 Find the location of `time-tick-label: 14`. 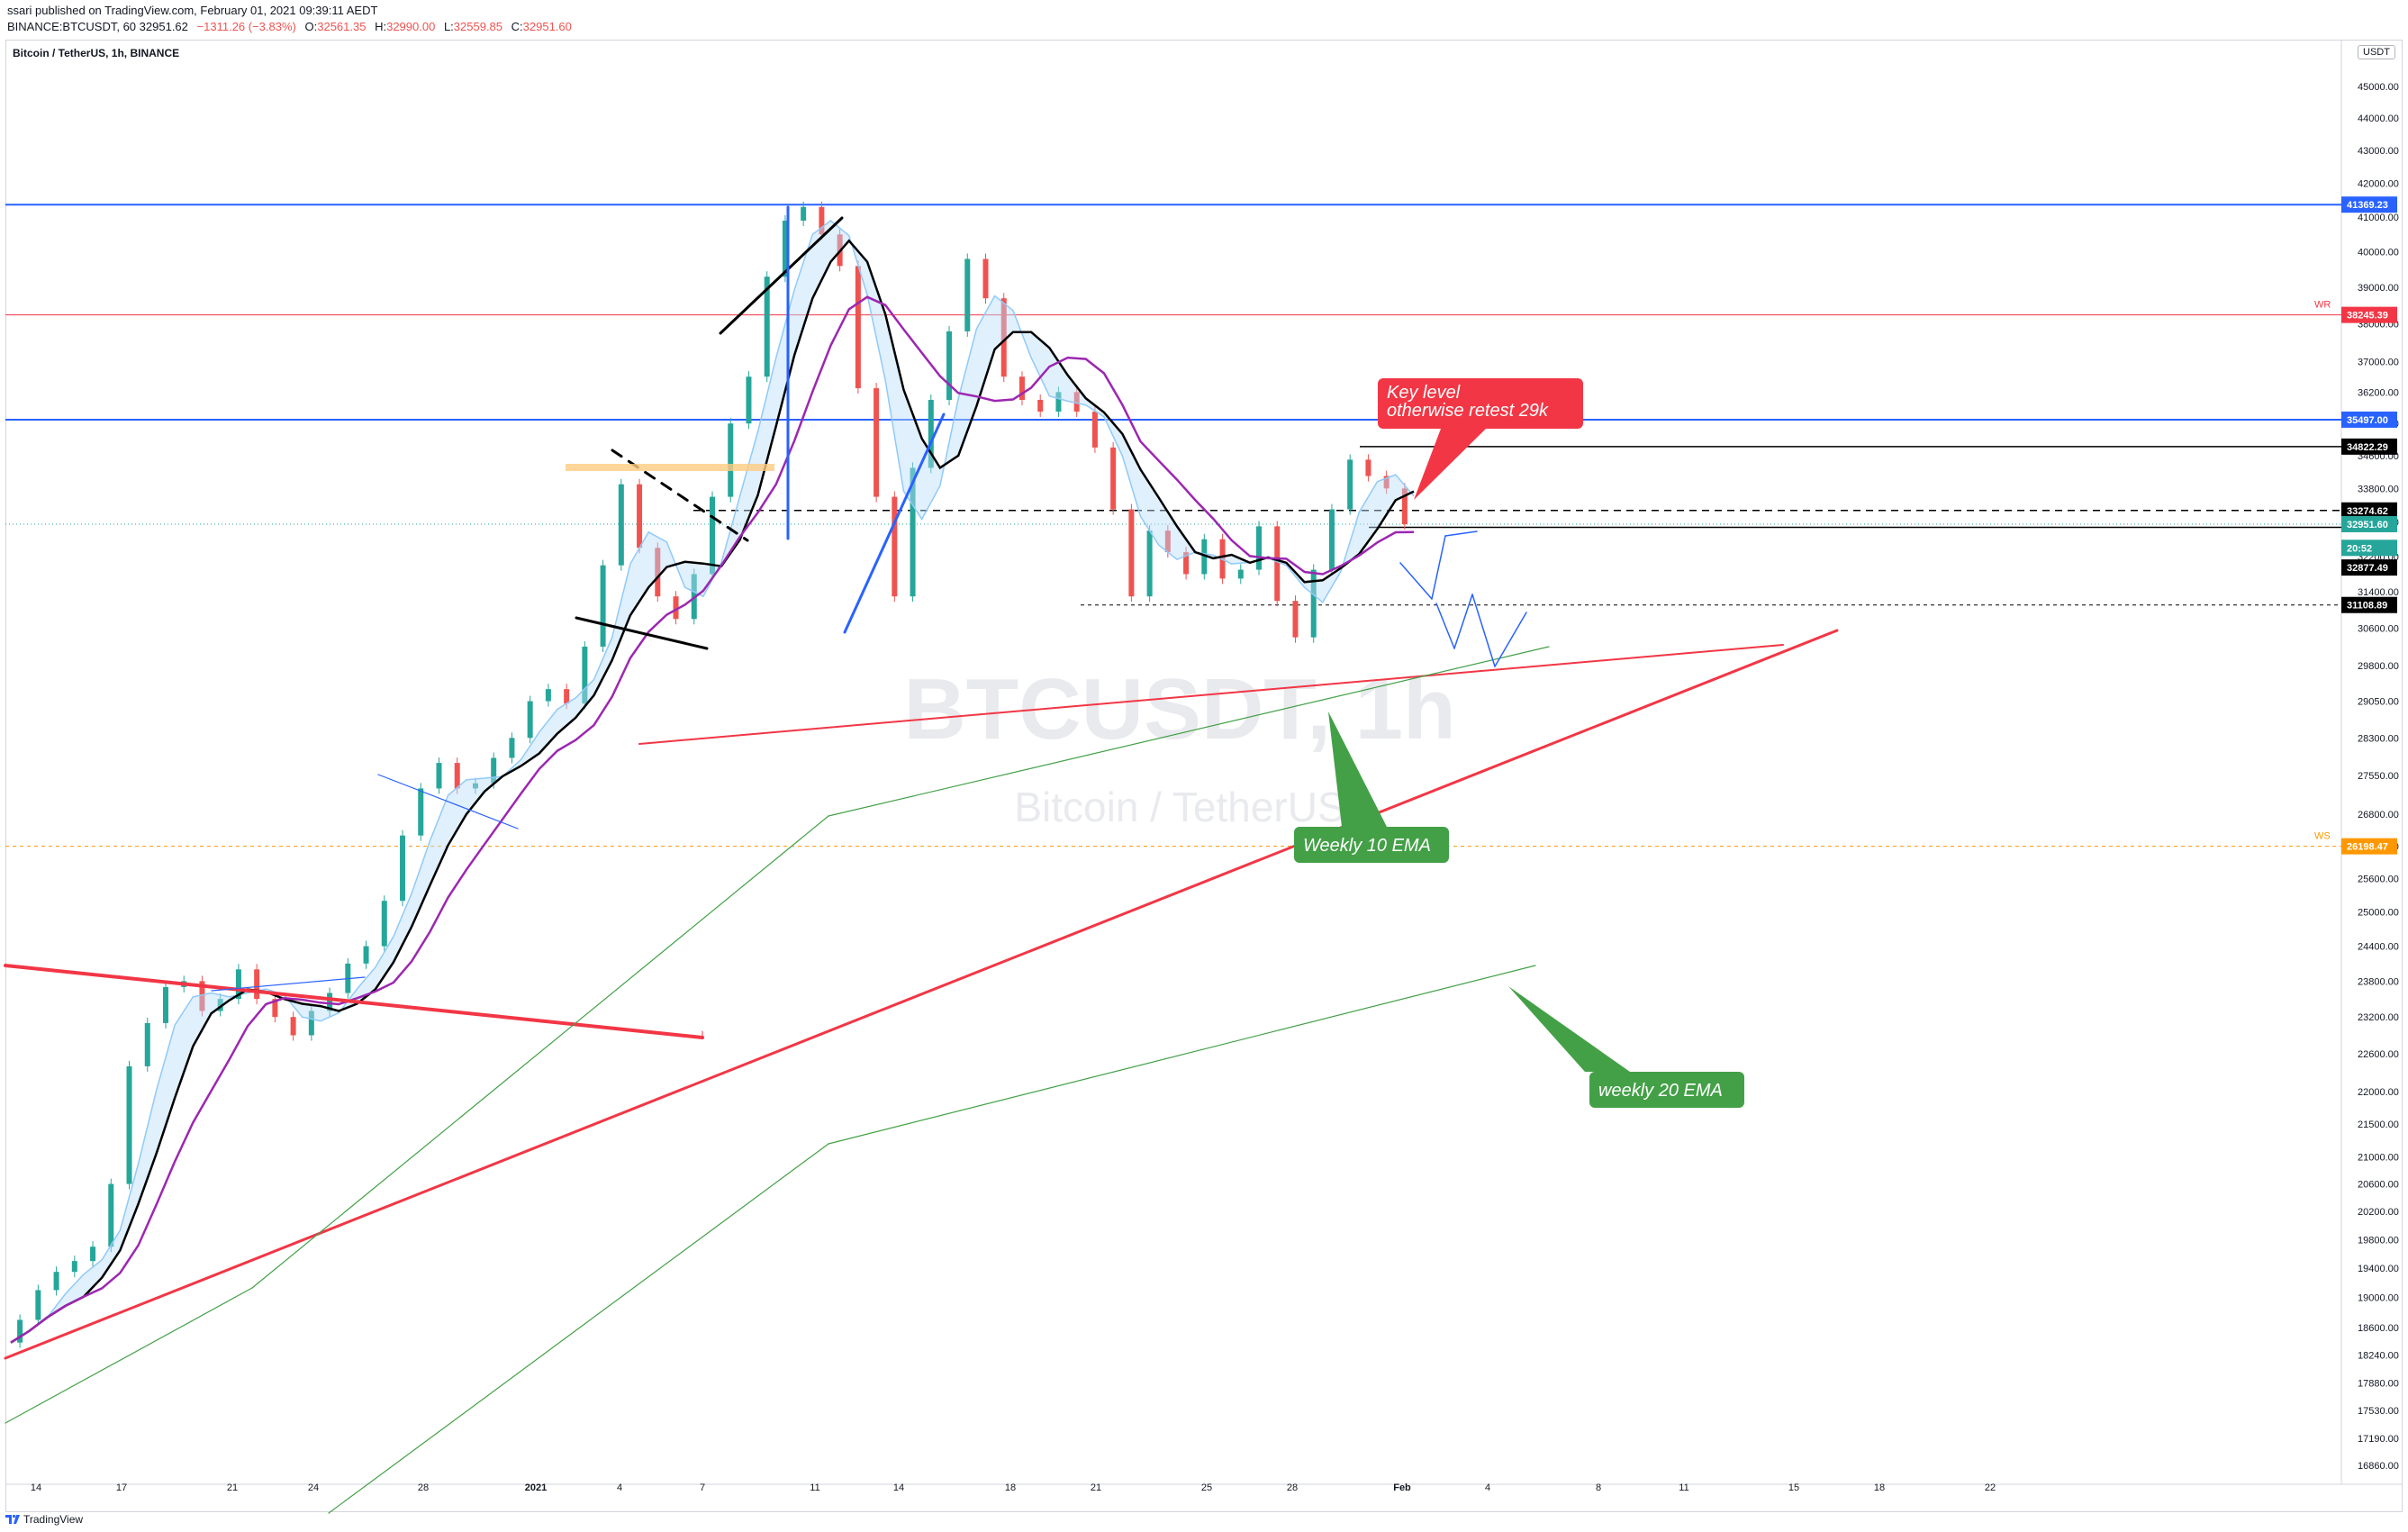

time-tick-label: 14 is located at coordinates (898, 1487).